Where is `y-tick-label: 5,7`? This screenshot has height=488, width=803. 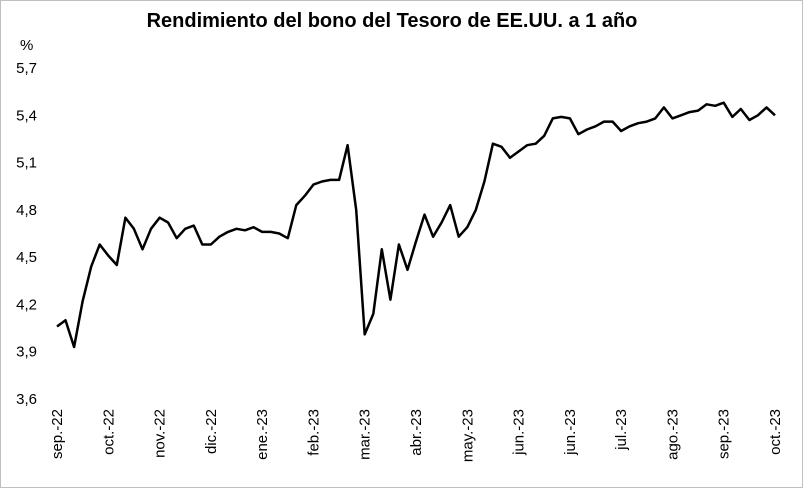 y-tick-label: 5,7 is located at coordinates (26, 68).